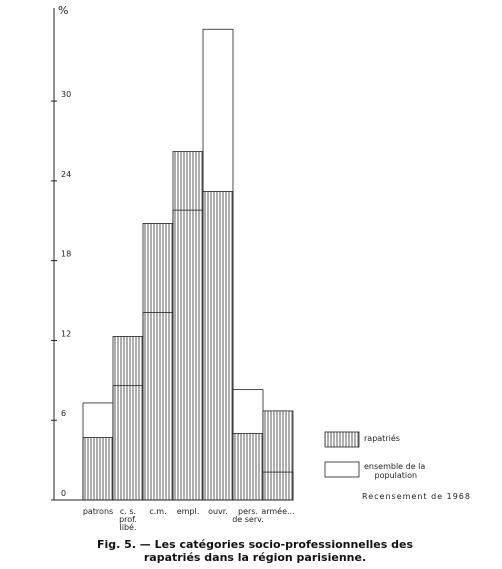 This screenshot has height=569, width=502. What do you see at coordinates (66, 174) in the screenshot?
I see `y-tick-label: 24` at bounding box center [66, 174].